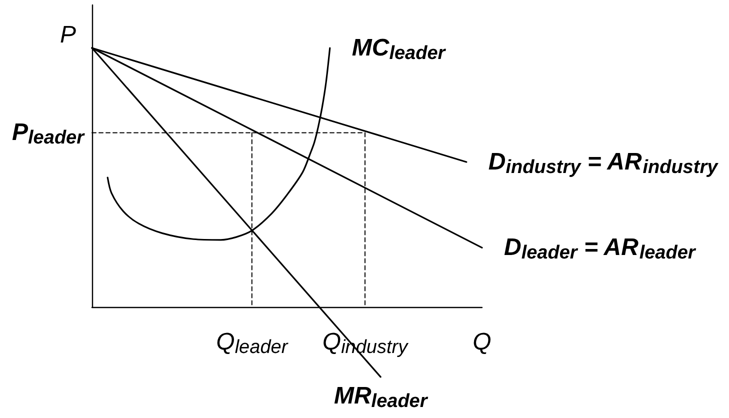 Image resolution: width=729 pixels, height=418 pixels. Describe the element at coordinates (68, 35) in the screenshot. I see `y-axis-title: P` at that location.